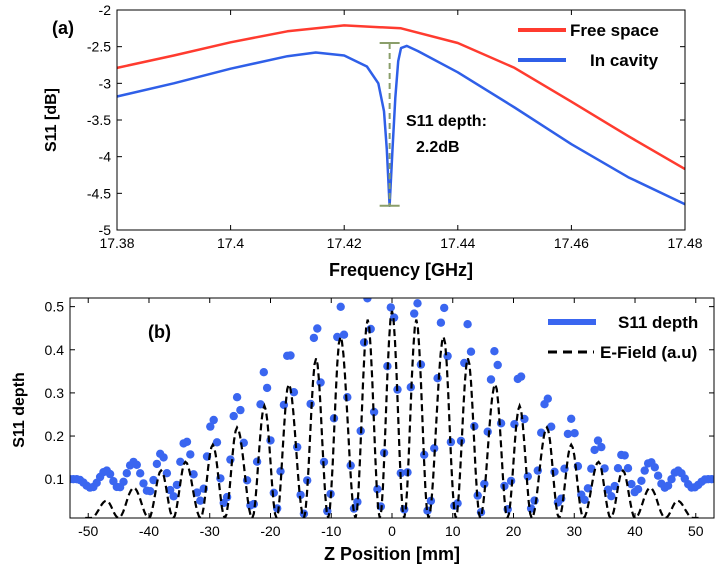 This screenshot has width=720, height=569. I want to click on panel-a-ytick-label: -5, so click(105, 230).